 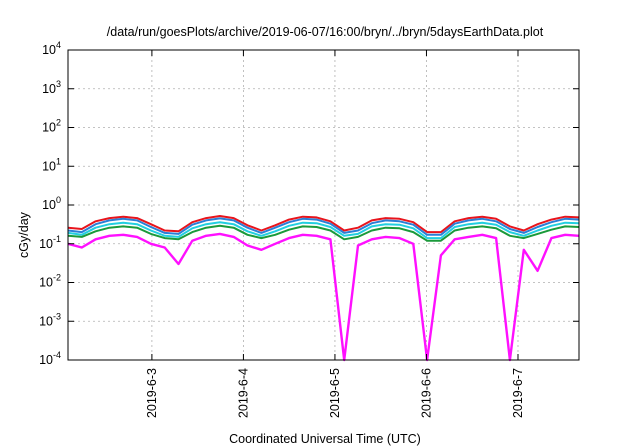 I want to click on y-tick-label: 10⁰, so click(x=51, y=203).